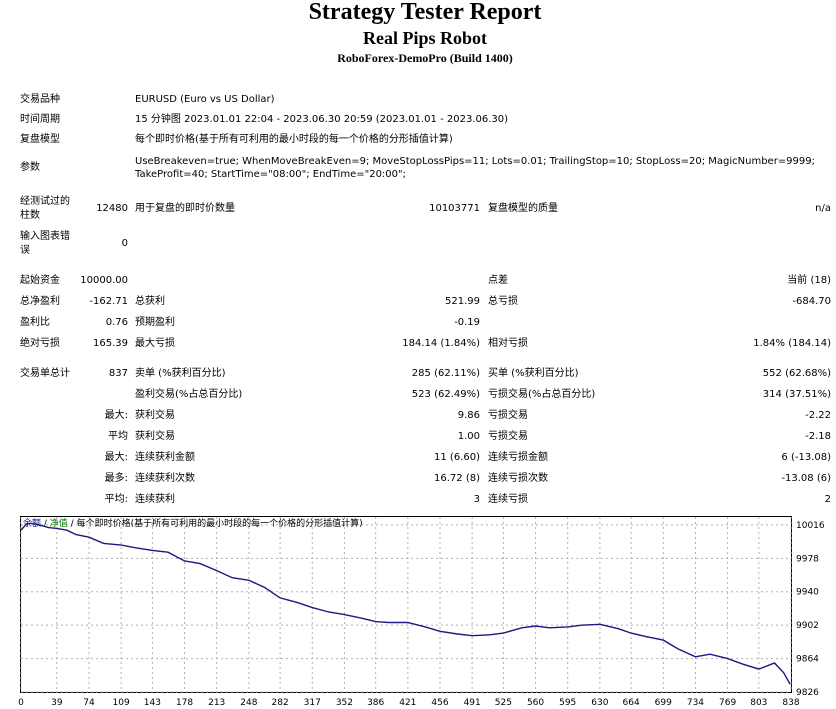 Image resolution: width=836 pixels, height=709 pixels. What do you see at coordinates (312, 703) in the screenshot?
I see `x-tick-label: 317` at bounding box center [312, 703].